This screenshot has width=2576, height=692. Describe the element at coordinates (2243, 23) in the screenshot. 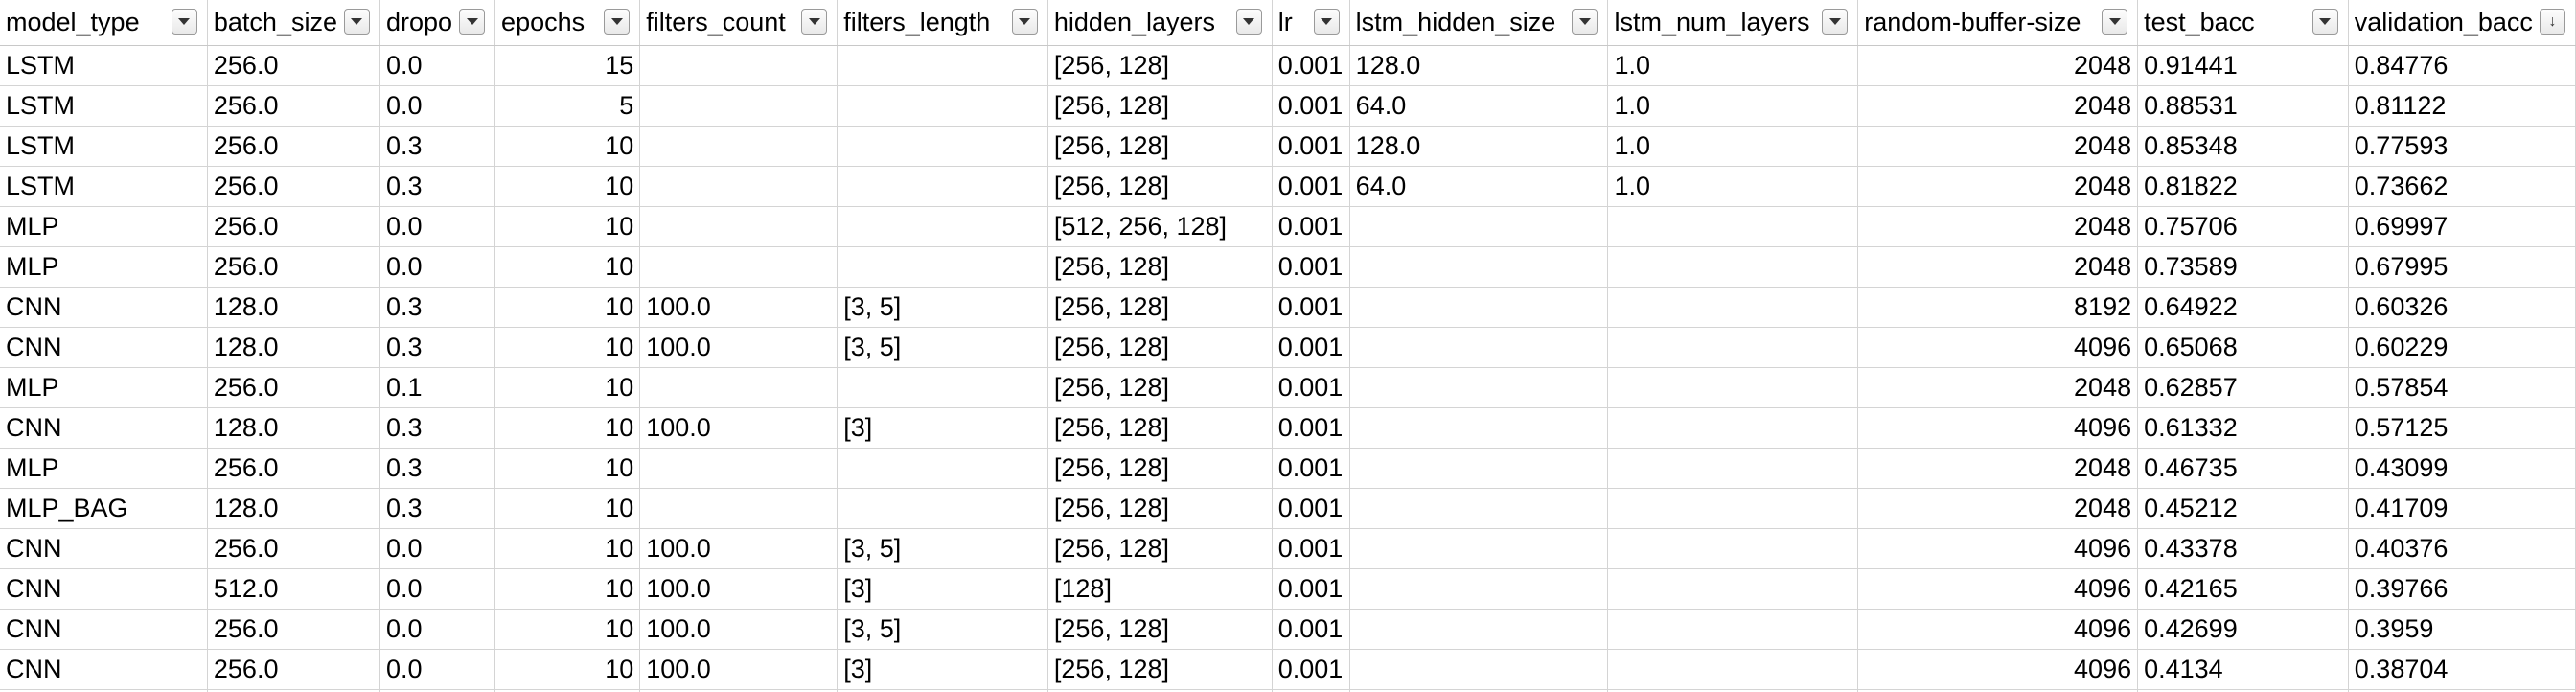

I see `column-header-test-bacc: test_bacc` at that location.